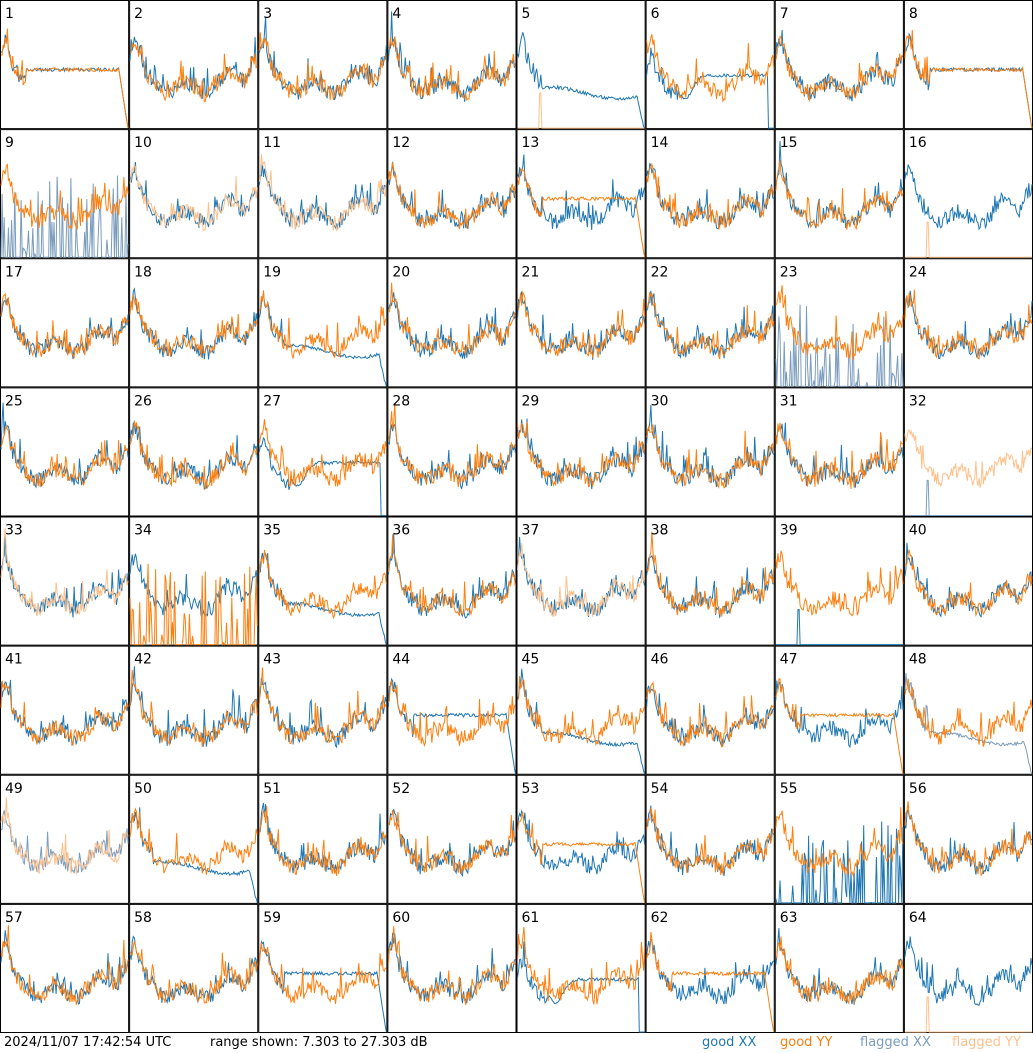  I want to click on panel-label: 28, so click(401, 401).